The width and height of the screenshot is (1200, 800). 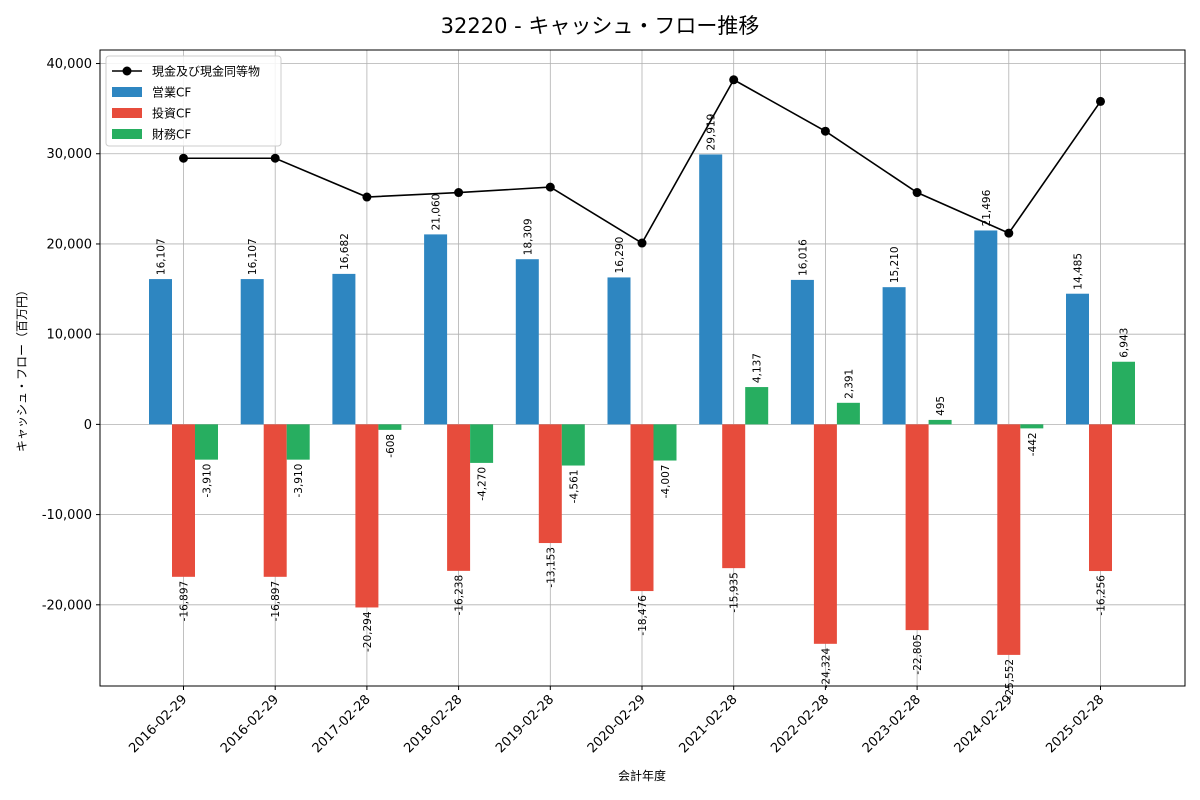 What do you see at coordinates (127, 71) in the screenshot?
I see `legend-marker` at bounding box center [127, 71].